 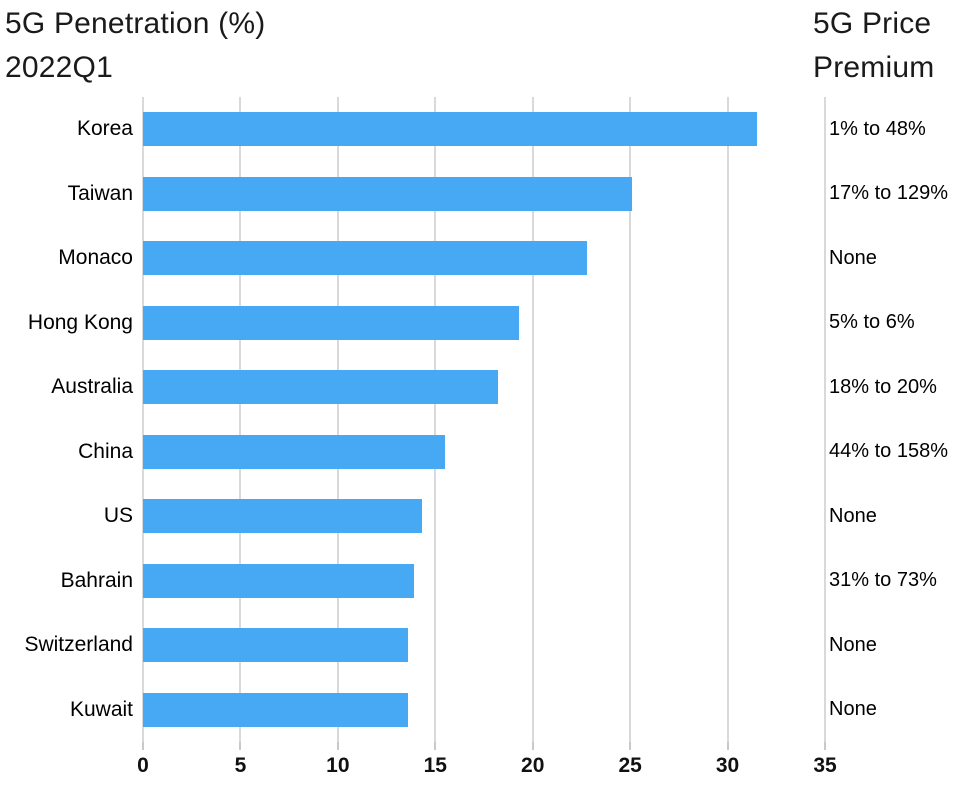 I want to click on price-premium-column-title: 5G Price Premium, so click(x=873, y=46).